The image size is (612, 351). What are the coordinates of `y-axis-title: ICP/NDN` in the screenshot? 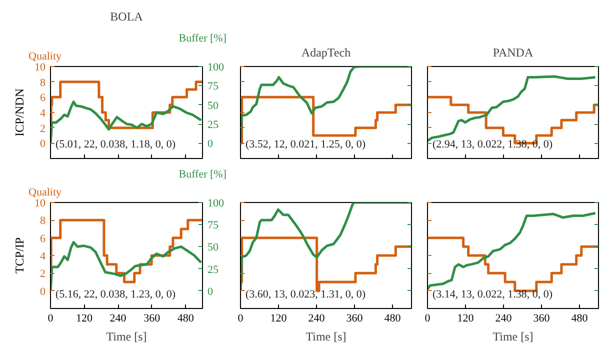 It's located at (19, 112).